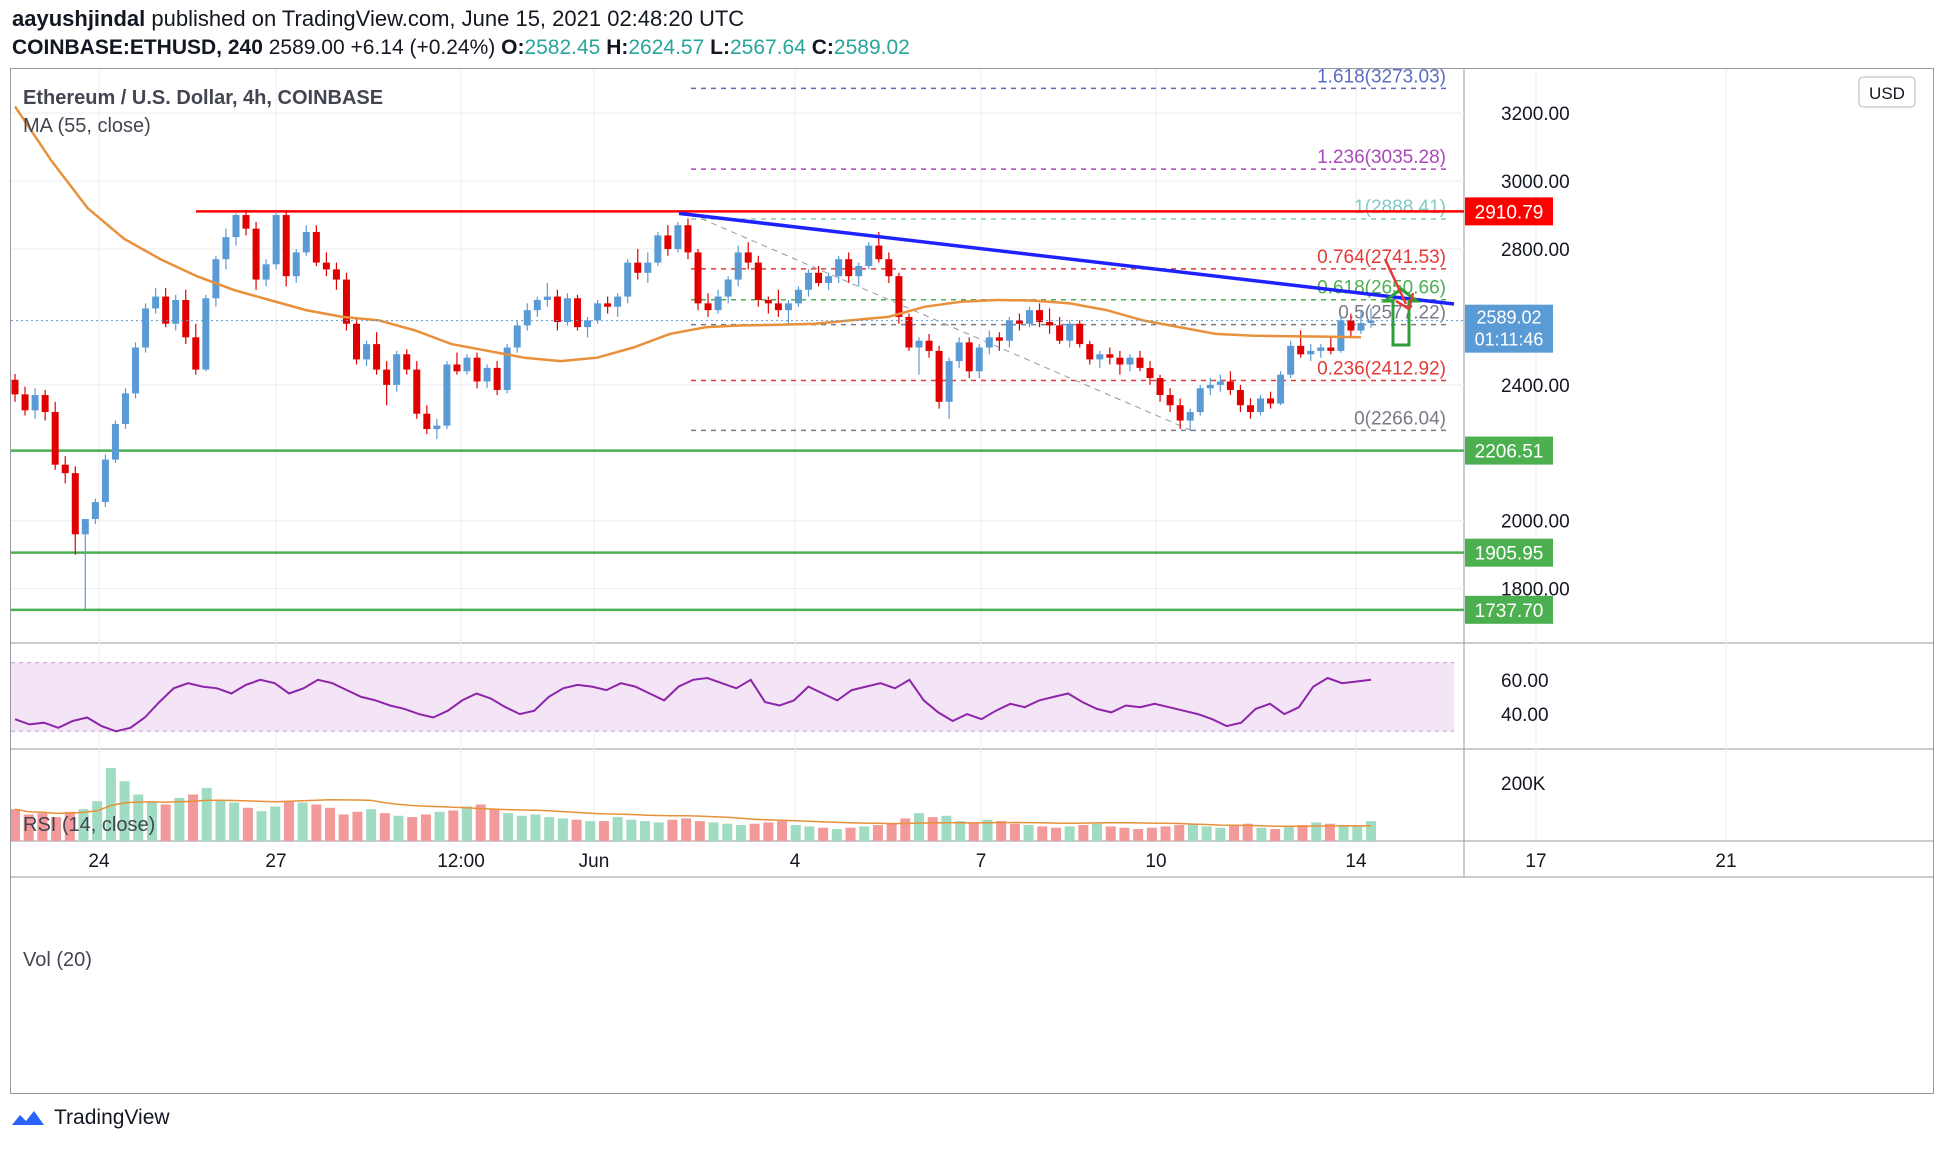  What do you see at coordinates (1381, 157) in the screenshot?
I see `fib-level-label: 1.236(3035.28)` at bounding box center [1381, 157].